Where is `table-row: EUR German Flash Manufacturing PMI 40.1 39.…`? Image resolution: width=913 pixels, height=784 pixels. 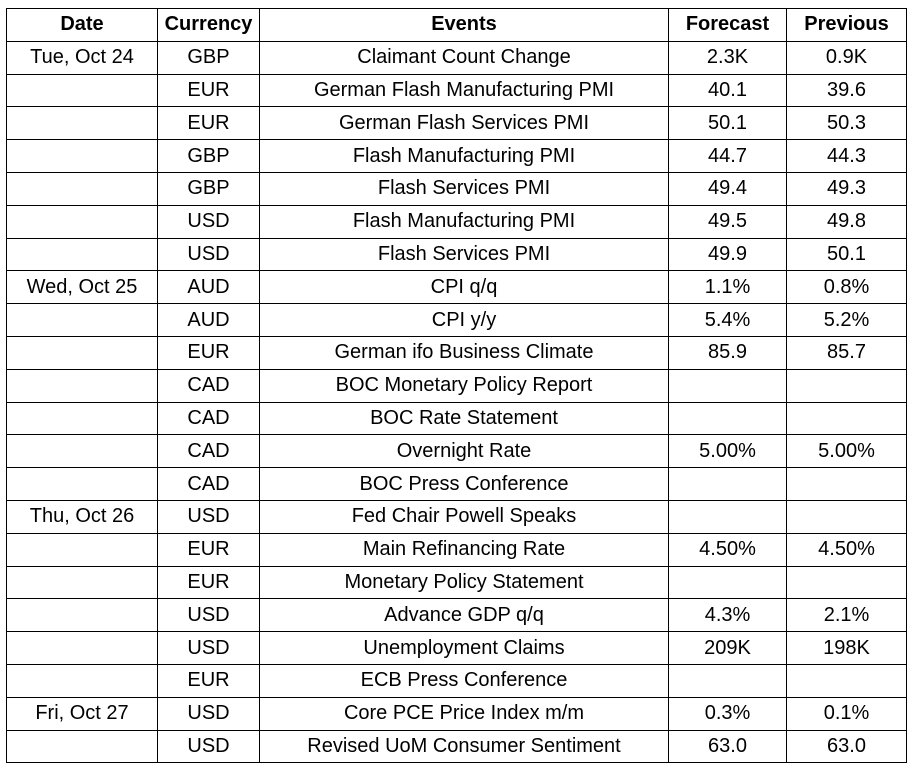 table-row: EUR German Flash Manufacturing PMI 40.1 39.… is located at coordinates (456, 90).